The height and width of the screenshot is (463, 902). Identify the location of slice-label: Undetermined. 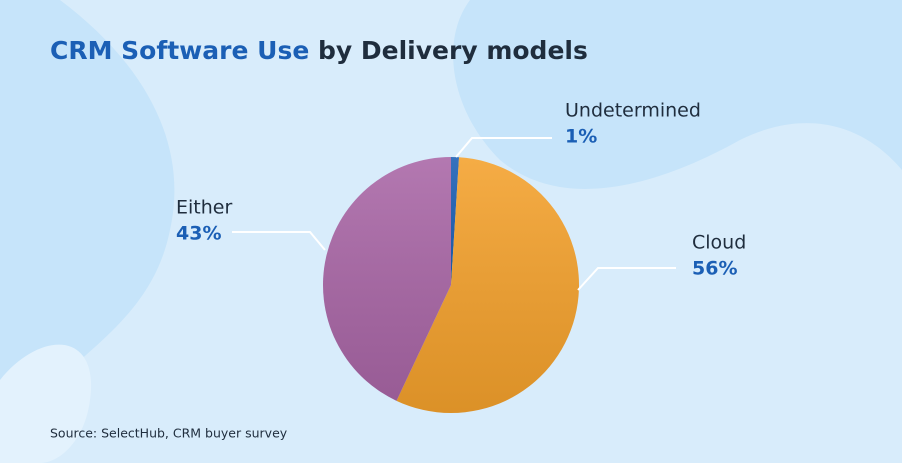
(633, 111).